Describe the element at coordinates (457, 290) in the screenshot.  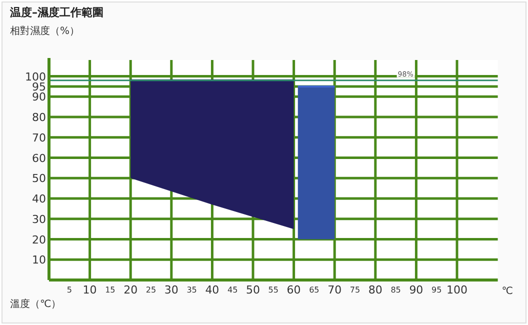
I see `x-tick-label: 100` at that location.